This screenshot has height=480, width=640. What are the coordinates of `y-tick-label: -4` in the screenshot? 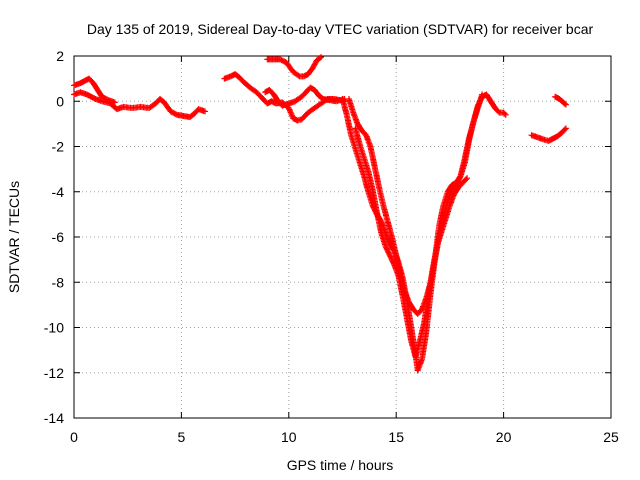 It's located at (58, 192).